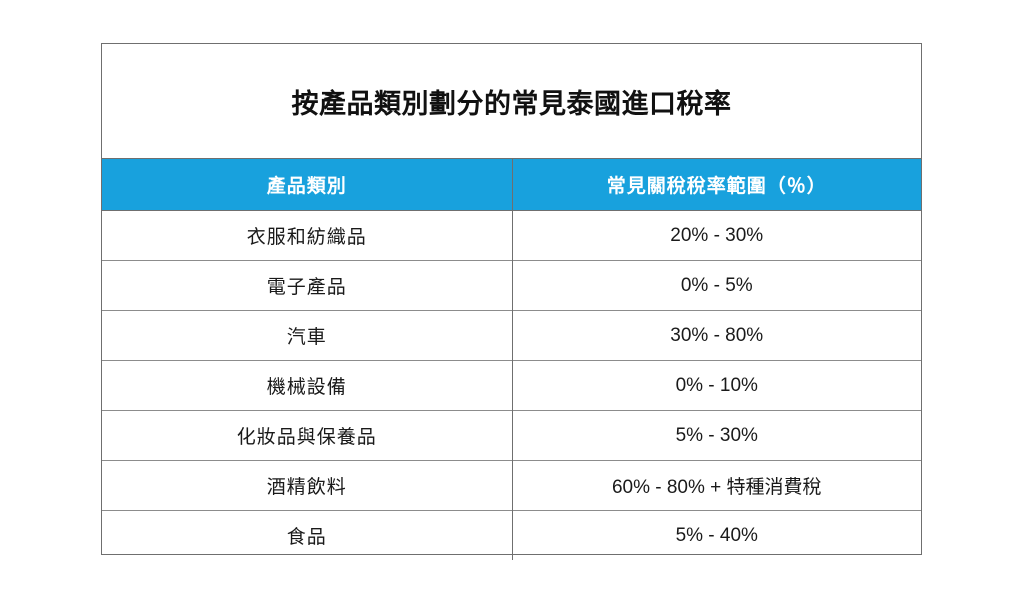  I want to click on table-row: 酒精飲料 60% - 80% + 特種消費稅, so click(511, 485).